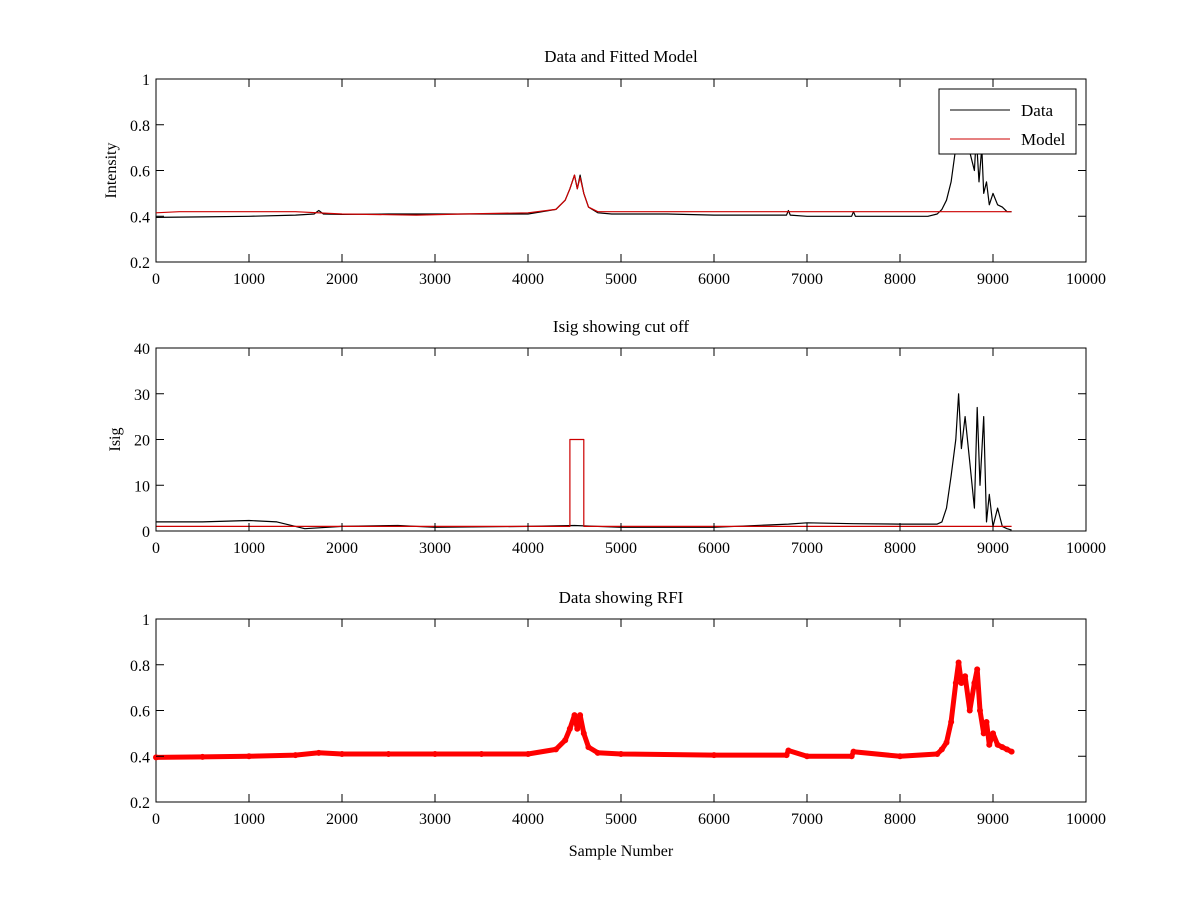  I want to click on y-tick-label: 0, so click(146, 532).